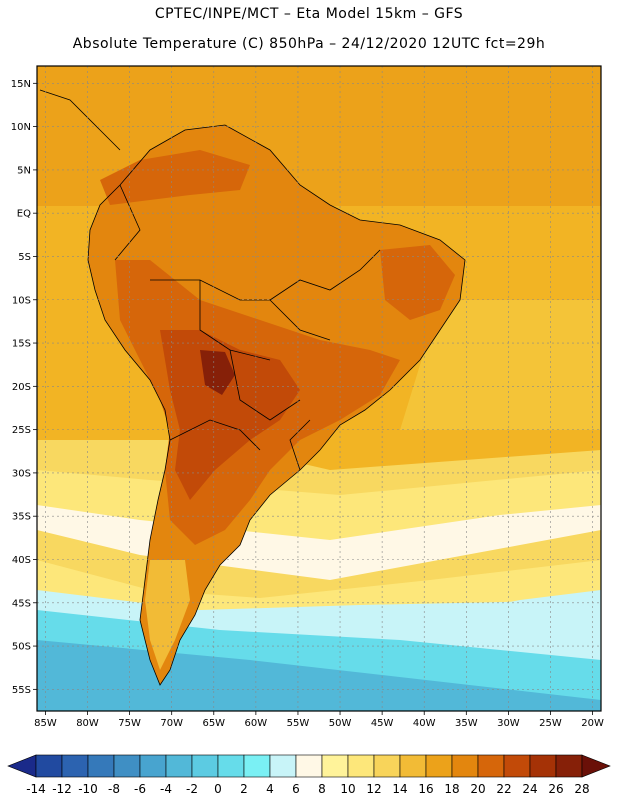  What do you see at coordinates (550, 723) in the screenshot?
I see `lon-label: 25W` at bounding box center [550, 723].